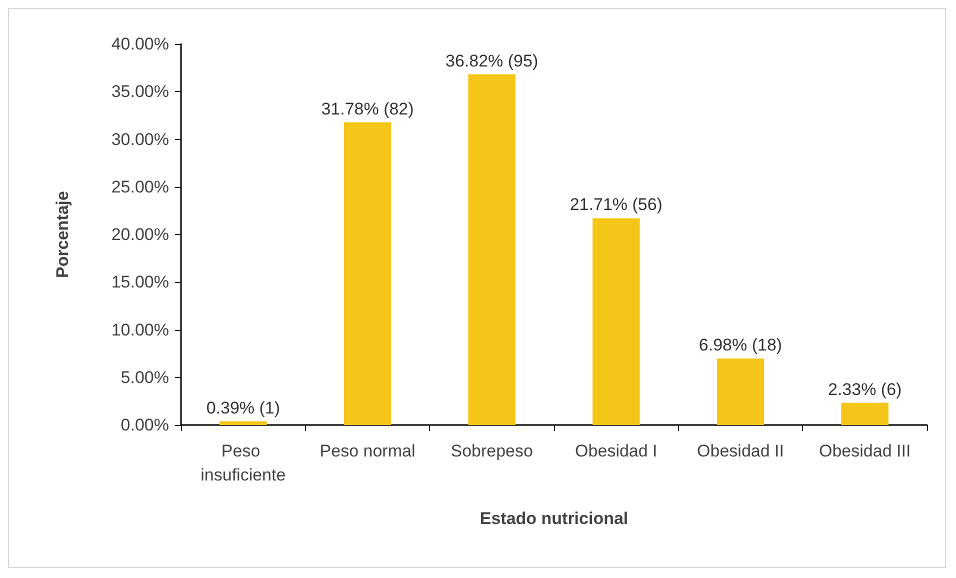 The height and width of the screenshot is (578, 956). Describe the element at coordinates (554, 518) in the screenshot. I see `x-axis-title: Estado nutricional` at that location.